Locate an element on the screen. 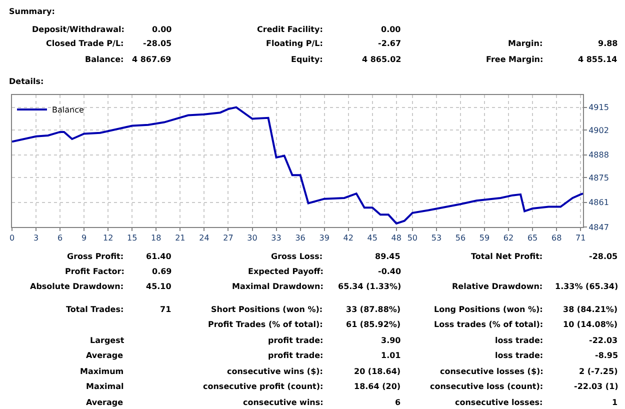 This screenshot has width=625, height=409. text: Largest is located at coordinates (107, 340).